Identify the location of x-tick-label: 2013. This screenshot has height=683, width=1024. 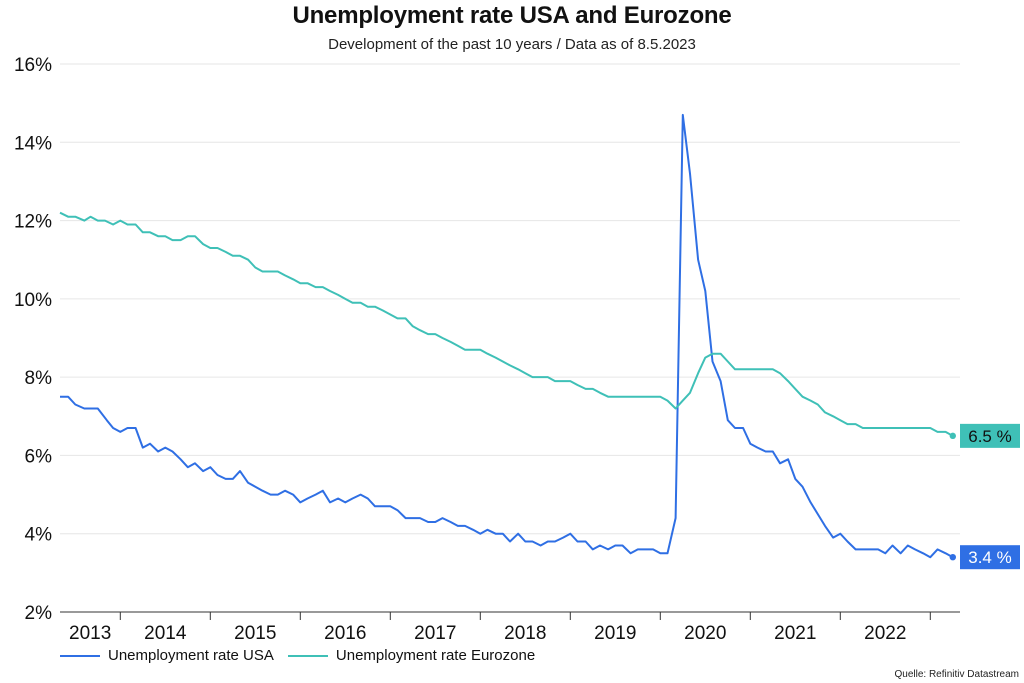
(90, 633).